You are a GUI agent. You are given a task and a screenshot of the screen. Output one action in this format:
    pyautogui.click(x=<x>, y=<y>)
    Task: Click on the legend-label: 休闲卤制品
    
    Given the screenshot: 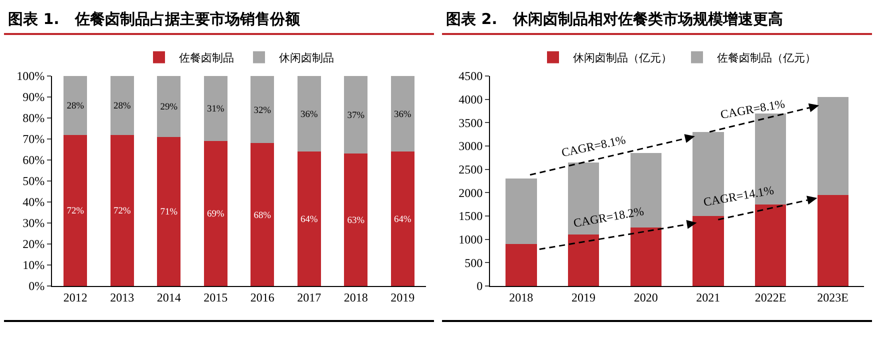 What is the action you would take?
    pyautogui.click(x=306, y=58)
    